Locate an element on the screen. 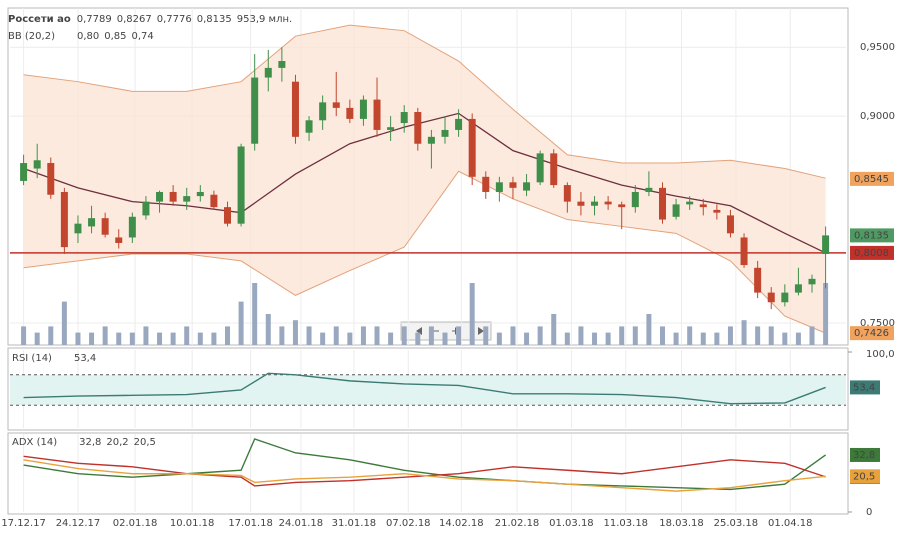  value-marker-label: 53,4 is located at coordinates (864, 387).